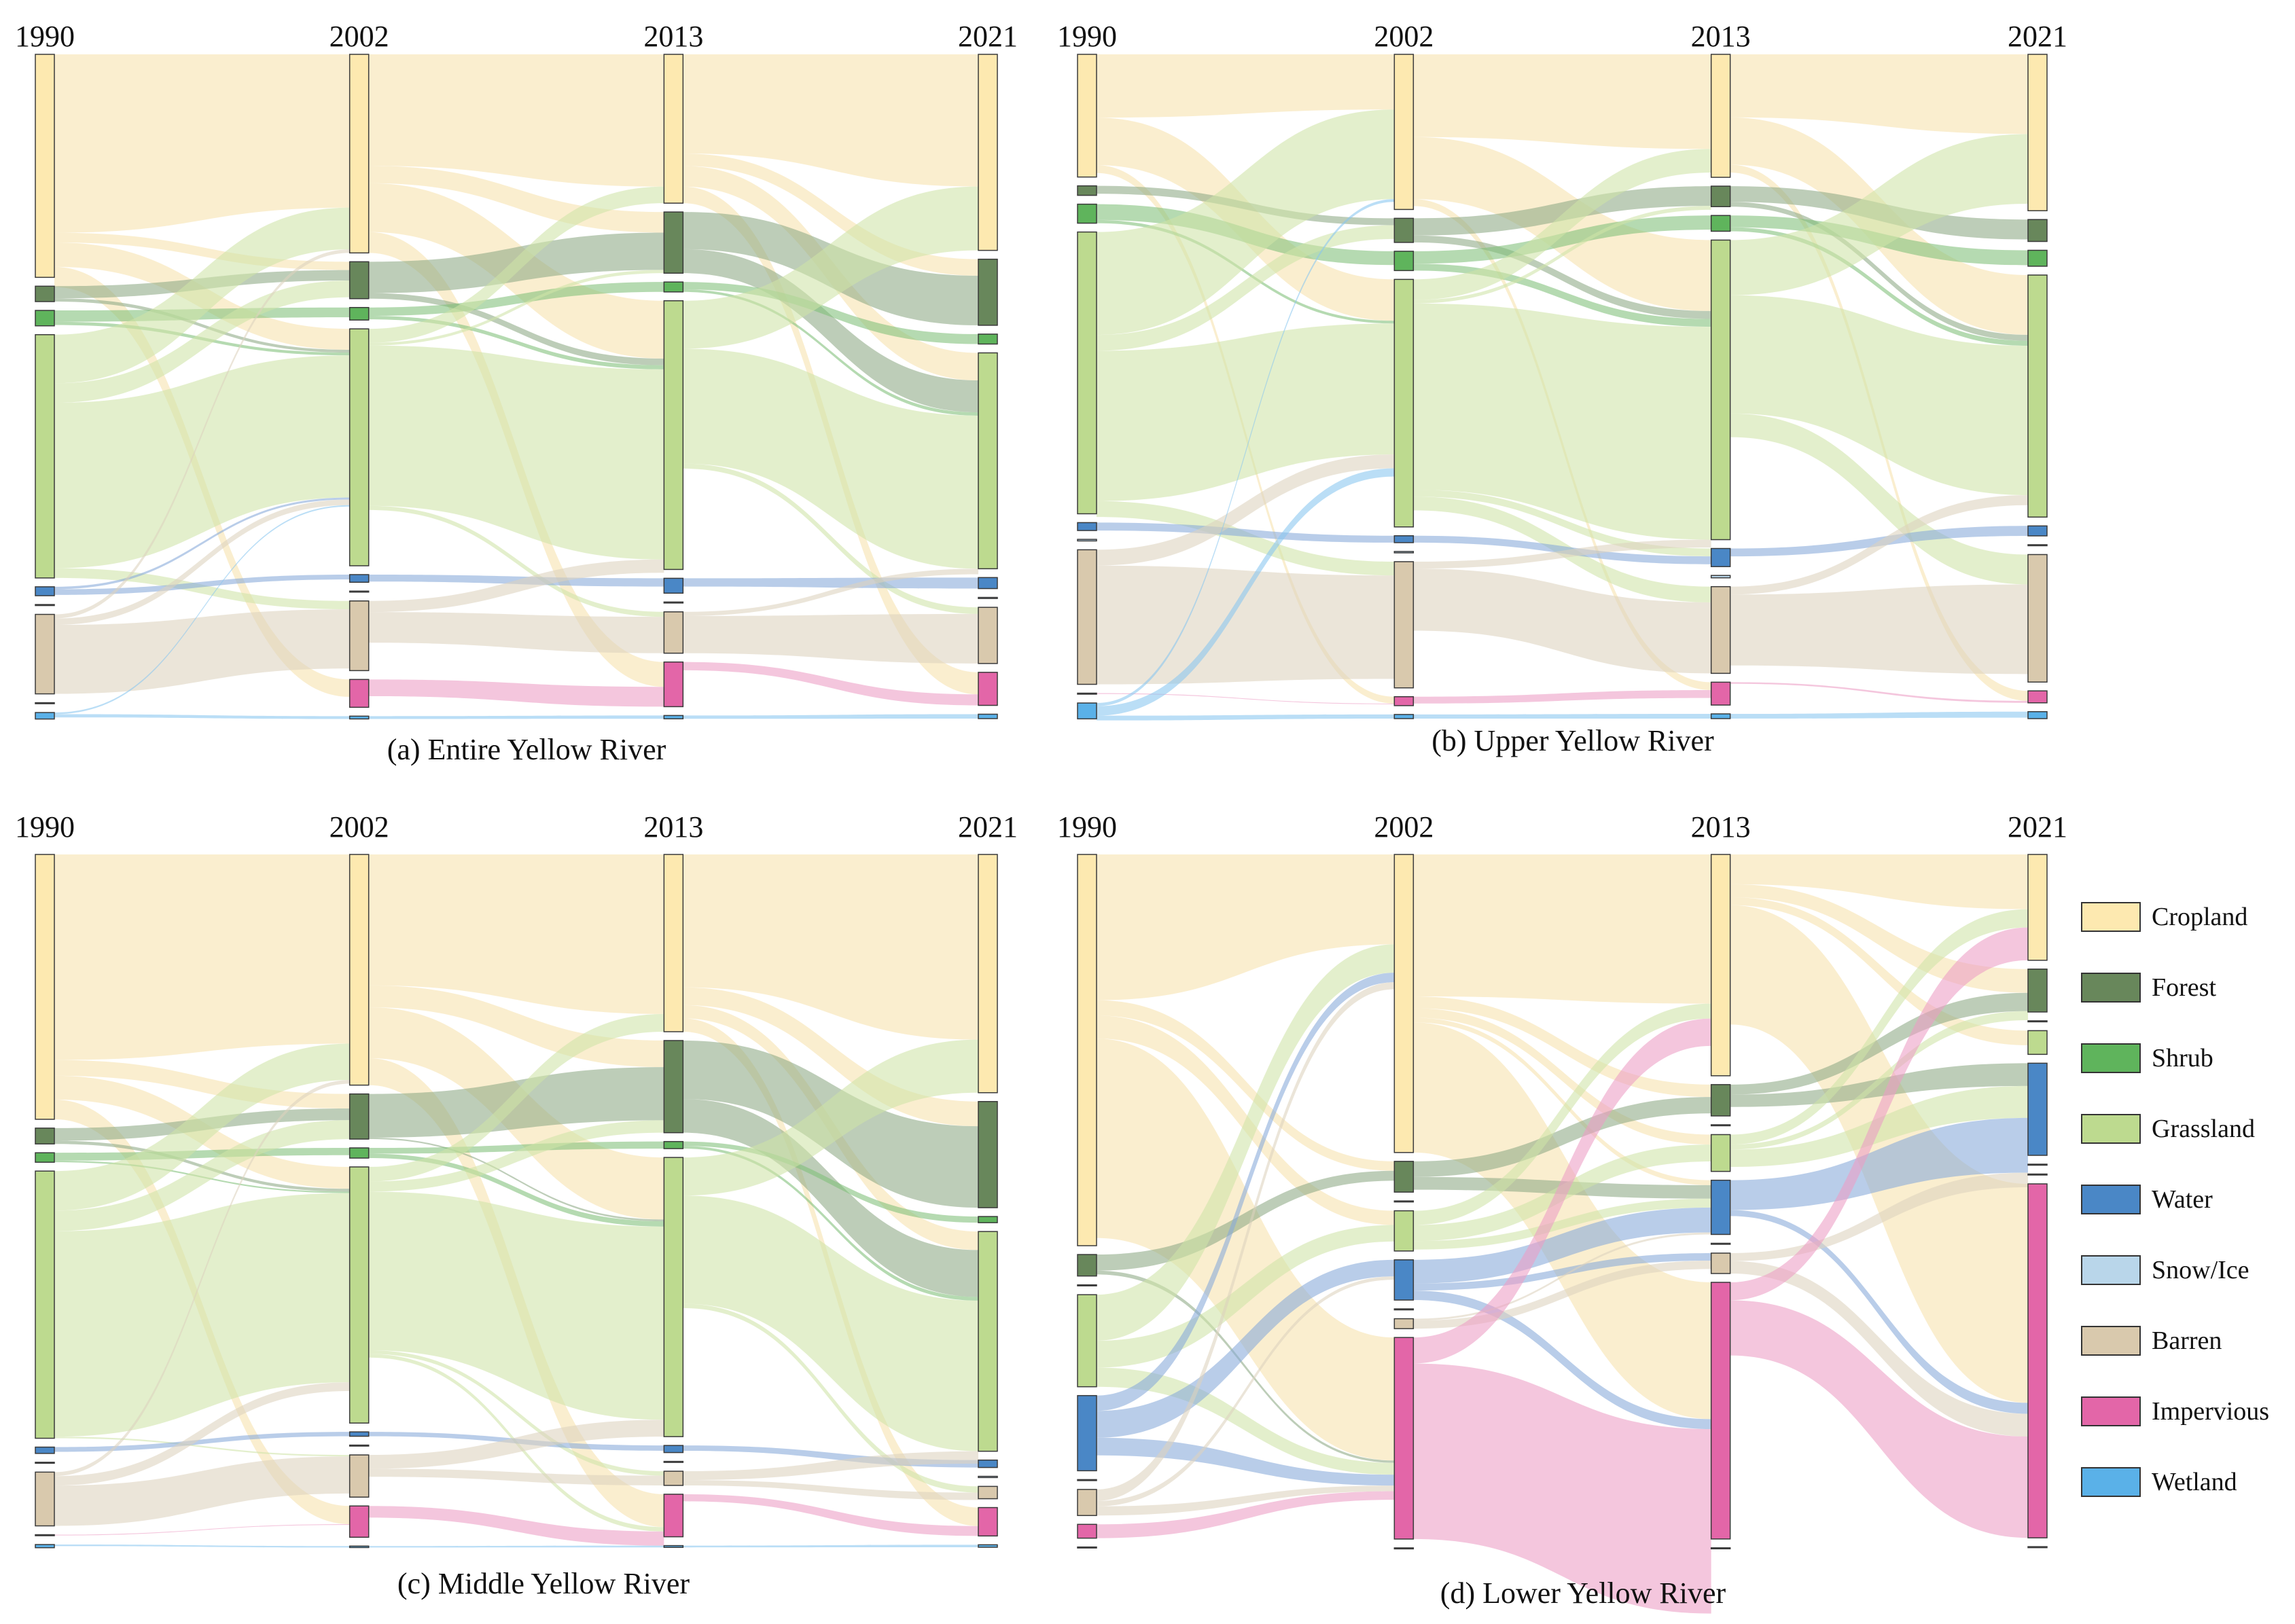 The width and height of the screenshot is (2295, 1624). Describe the element at coordinates (1246, 510) in the screenshot. I see `flow-b-1990-barren-to-grassland` at that location.